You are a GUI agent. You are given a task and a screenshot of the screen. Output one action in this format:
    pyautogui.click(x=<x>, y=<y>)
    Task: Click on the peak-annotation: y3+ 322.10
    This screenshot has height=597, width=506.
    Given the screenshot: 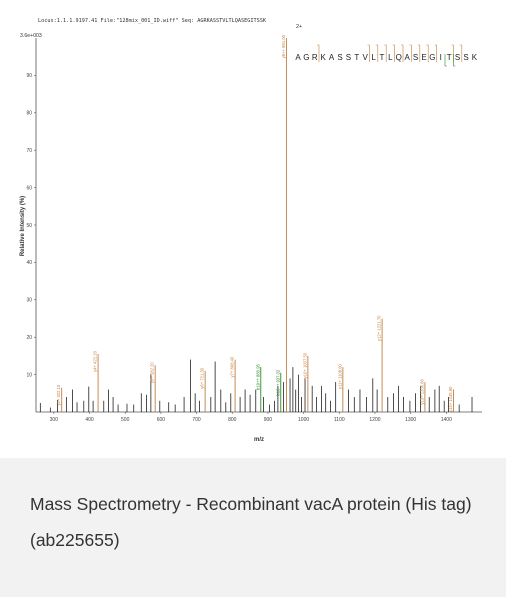 What is the action you would take?
    pyautogui.click(x=58, y=395)
    